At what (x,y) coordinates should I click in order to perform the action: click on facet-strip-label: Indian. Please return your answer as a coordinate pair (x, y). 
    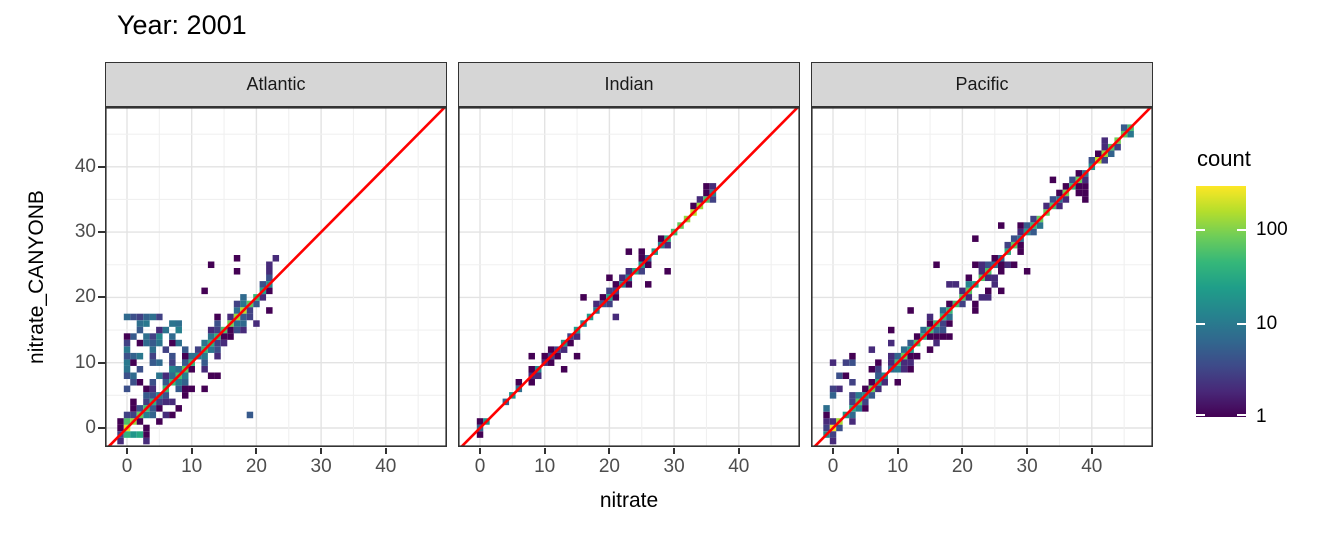
    Looking at the image, I should click on (629, 84).